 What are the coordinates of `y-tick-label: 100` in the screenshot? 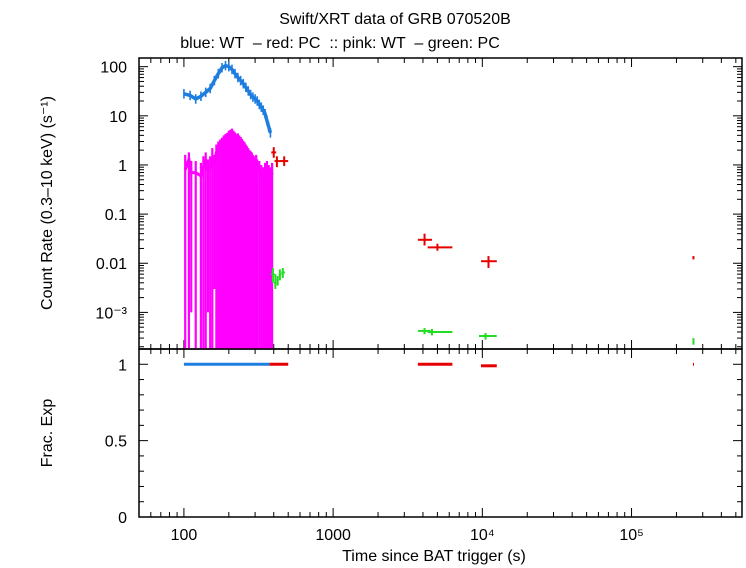 It's located at (113, 68).